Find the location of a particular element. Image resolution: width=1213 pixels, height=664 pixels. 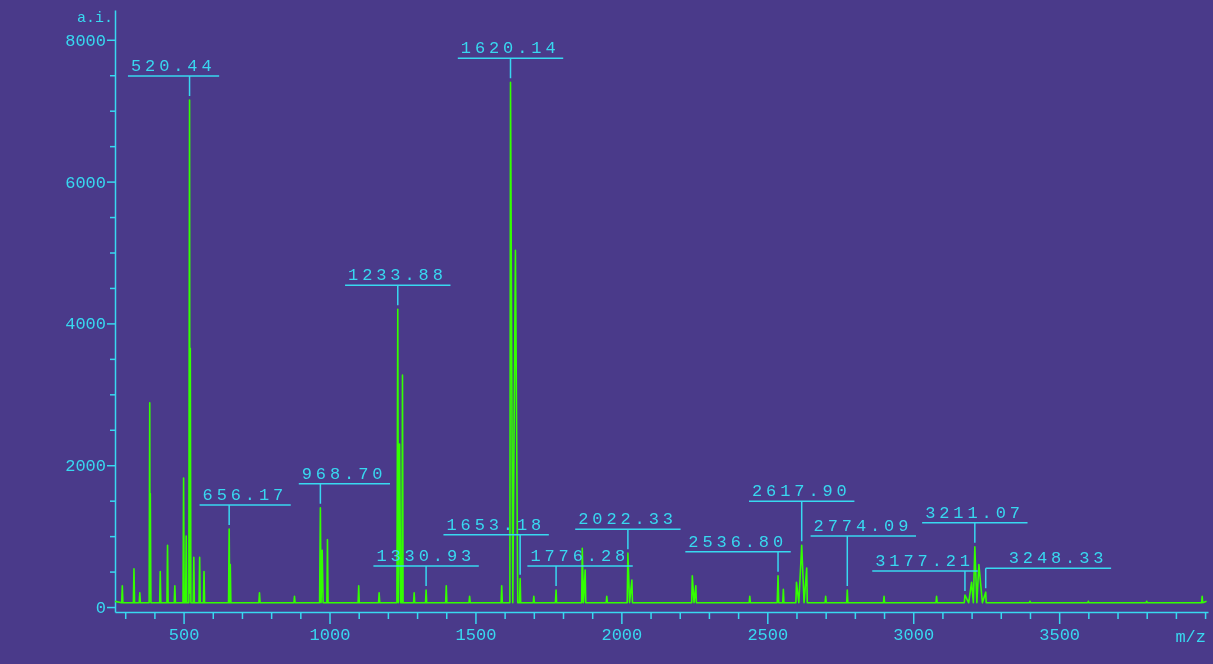

annotation: 1233.88 is located at coordinates (397, 276).